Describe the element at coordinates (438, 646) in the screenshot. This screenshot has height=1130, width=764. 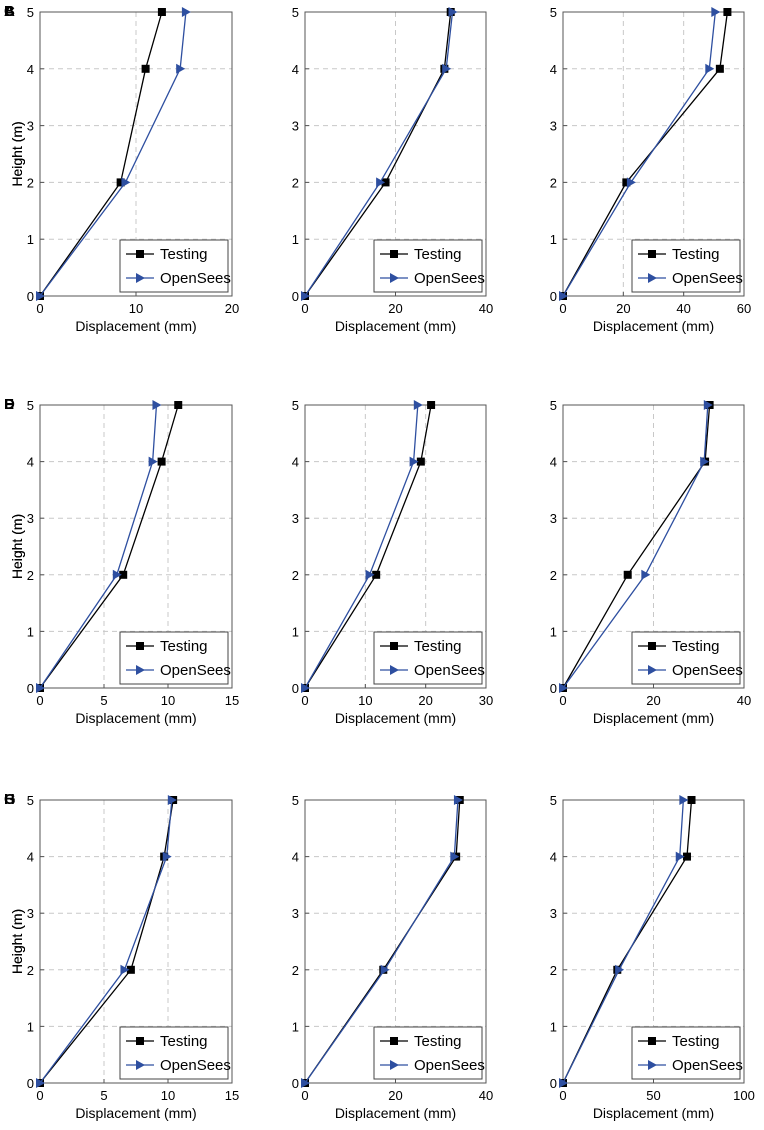
I see `legend-label-testing: Testing` at that location.